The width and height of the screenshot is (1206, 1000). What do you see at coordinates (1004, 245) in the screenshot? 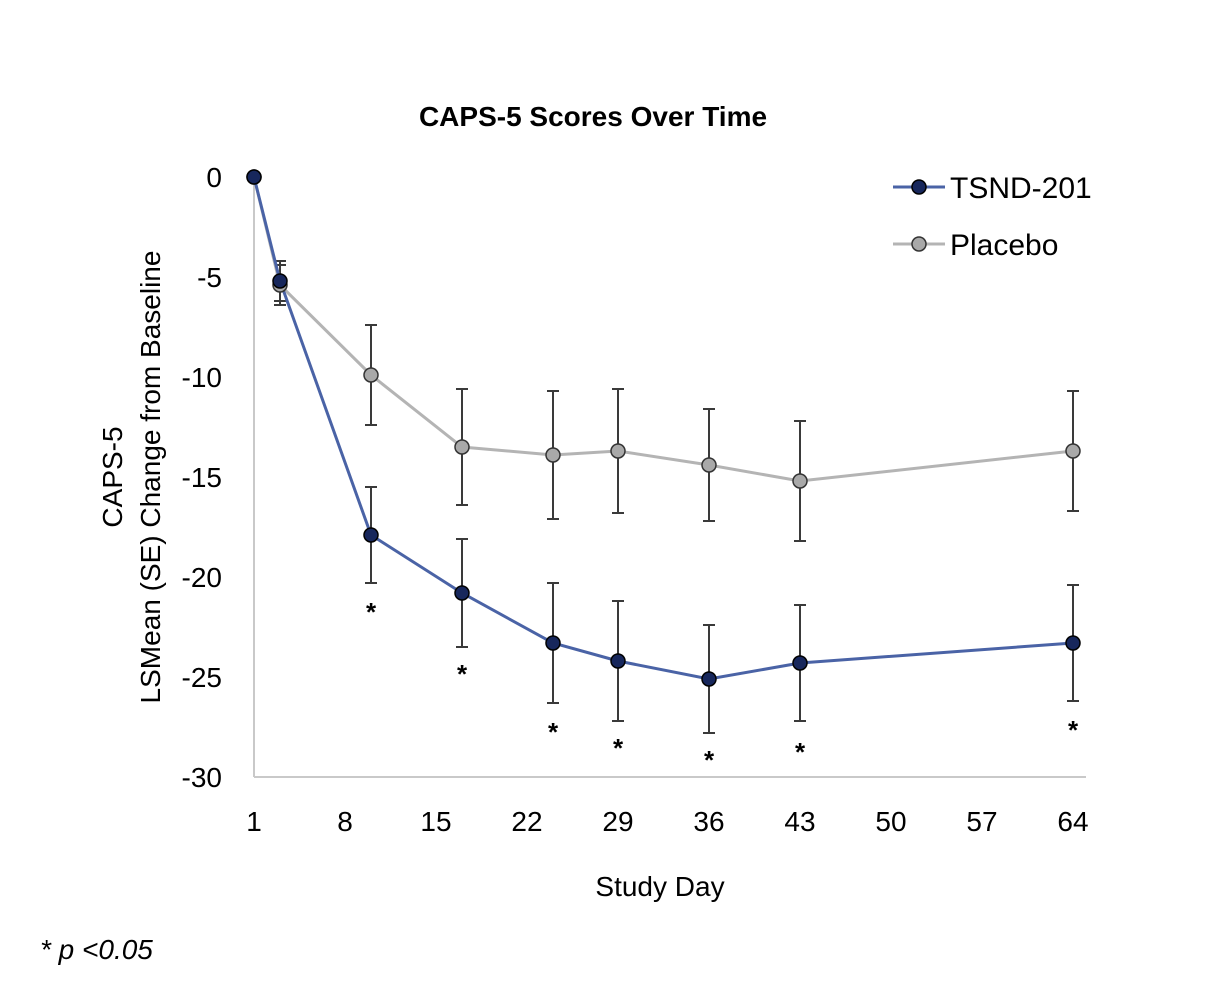
I see `legend-label-placebo: Placebo` at bounding box center [1004, 245].